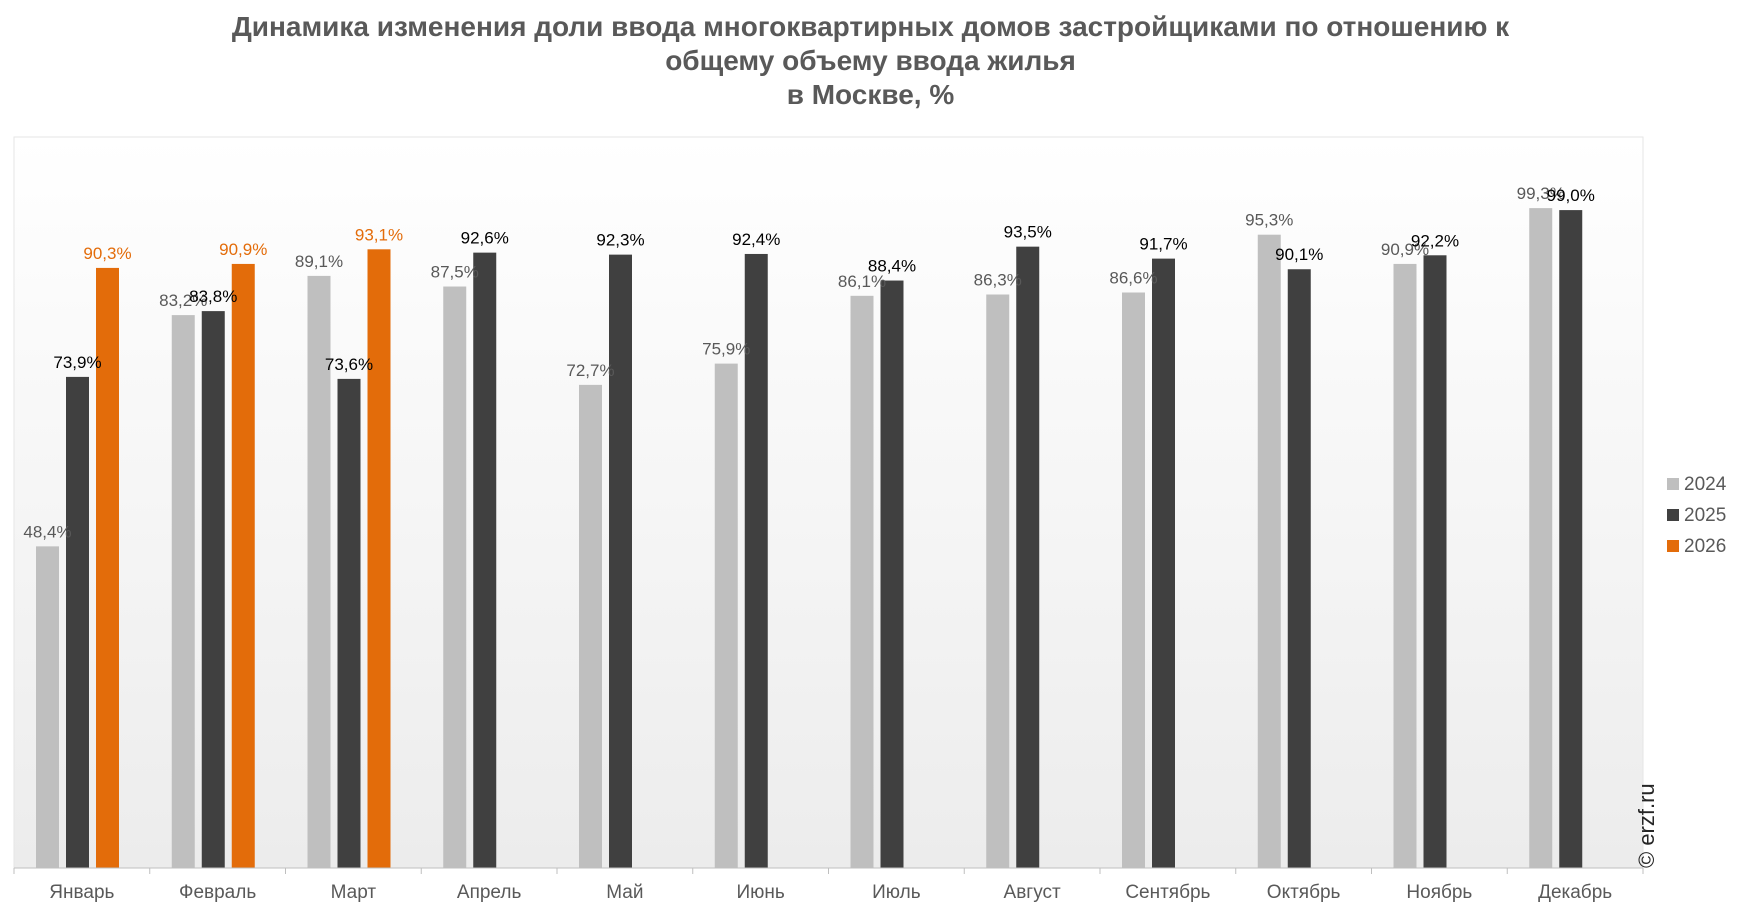 The width and height of the screenshot is (1741, 912). I want to click on x-axis-label-7: Июль, so click(896, 892).